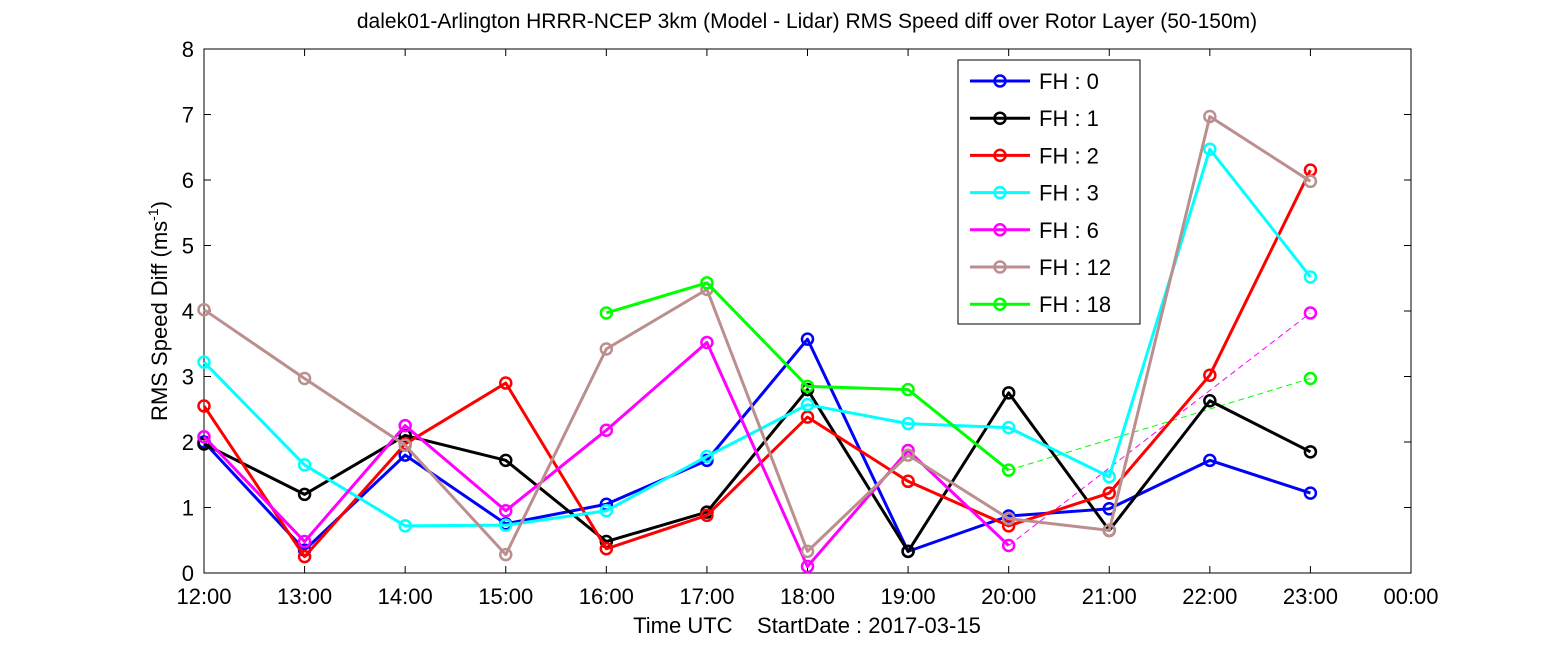 This screenshot has width=1559, height=656. I want to click on x-tick-label: 13:00, so click(304, 596).